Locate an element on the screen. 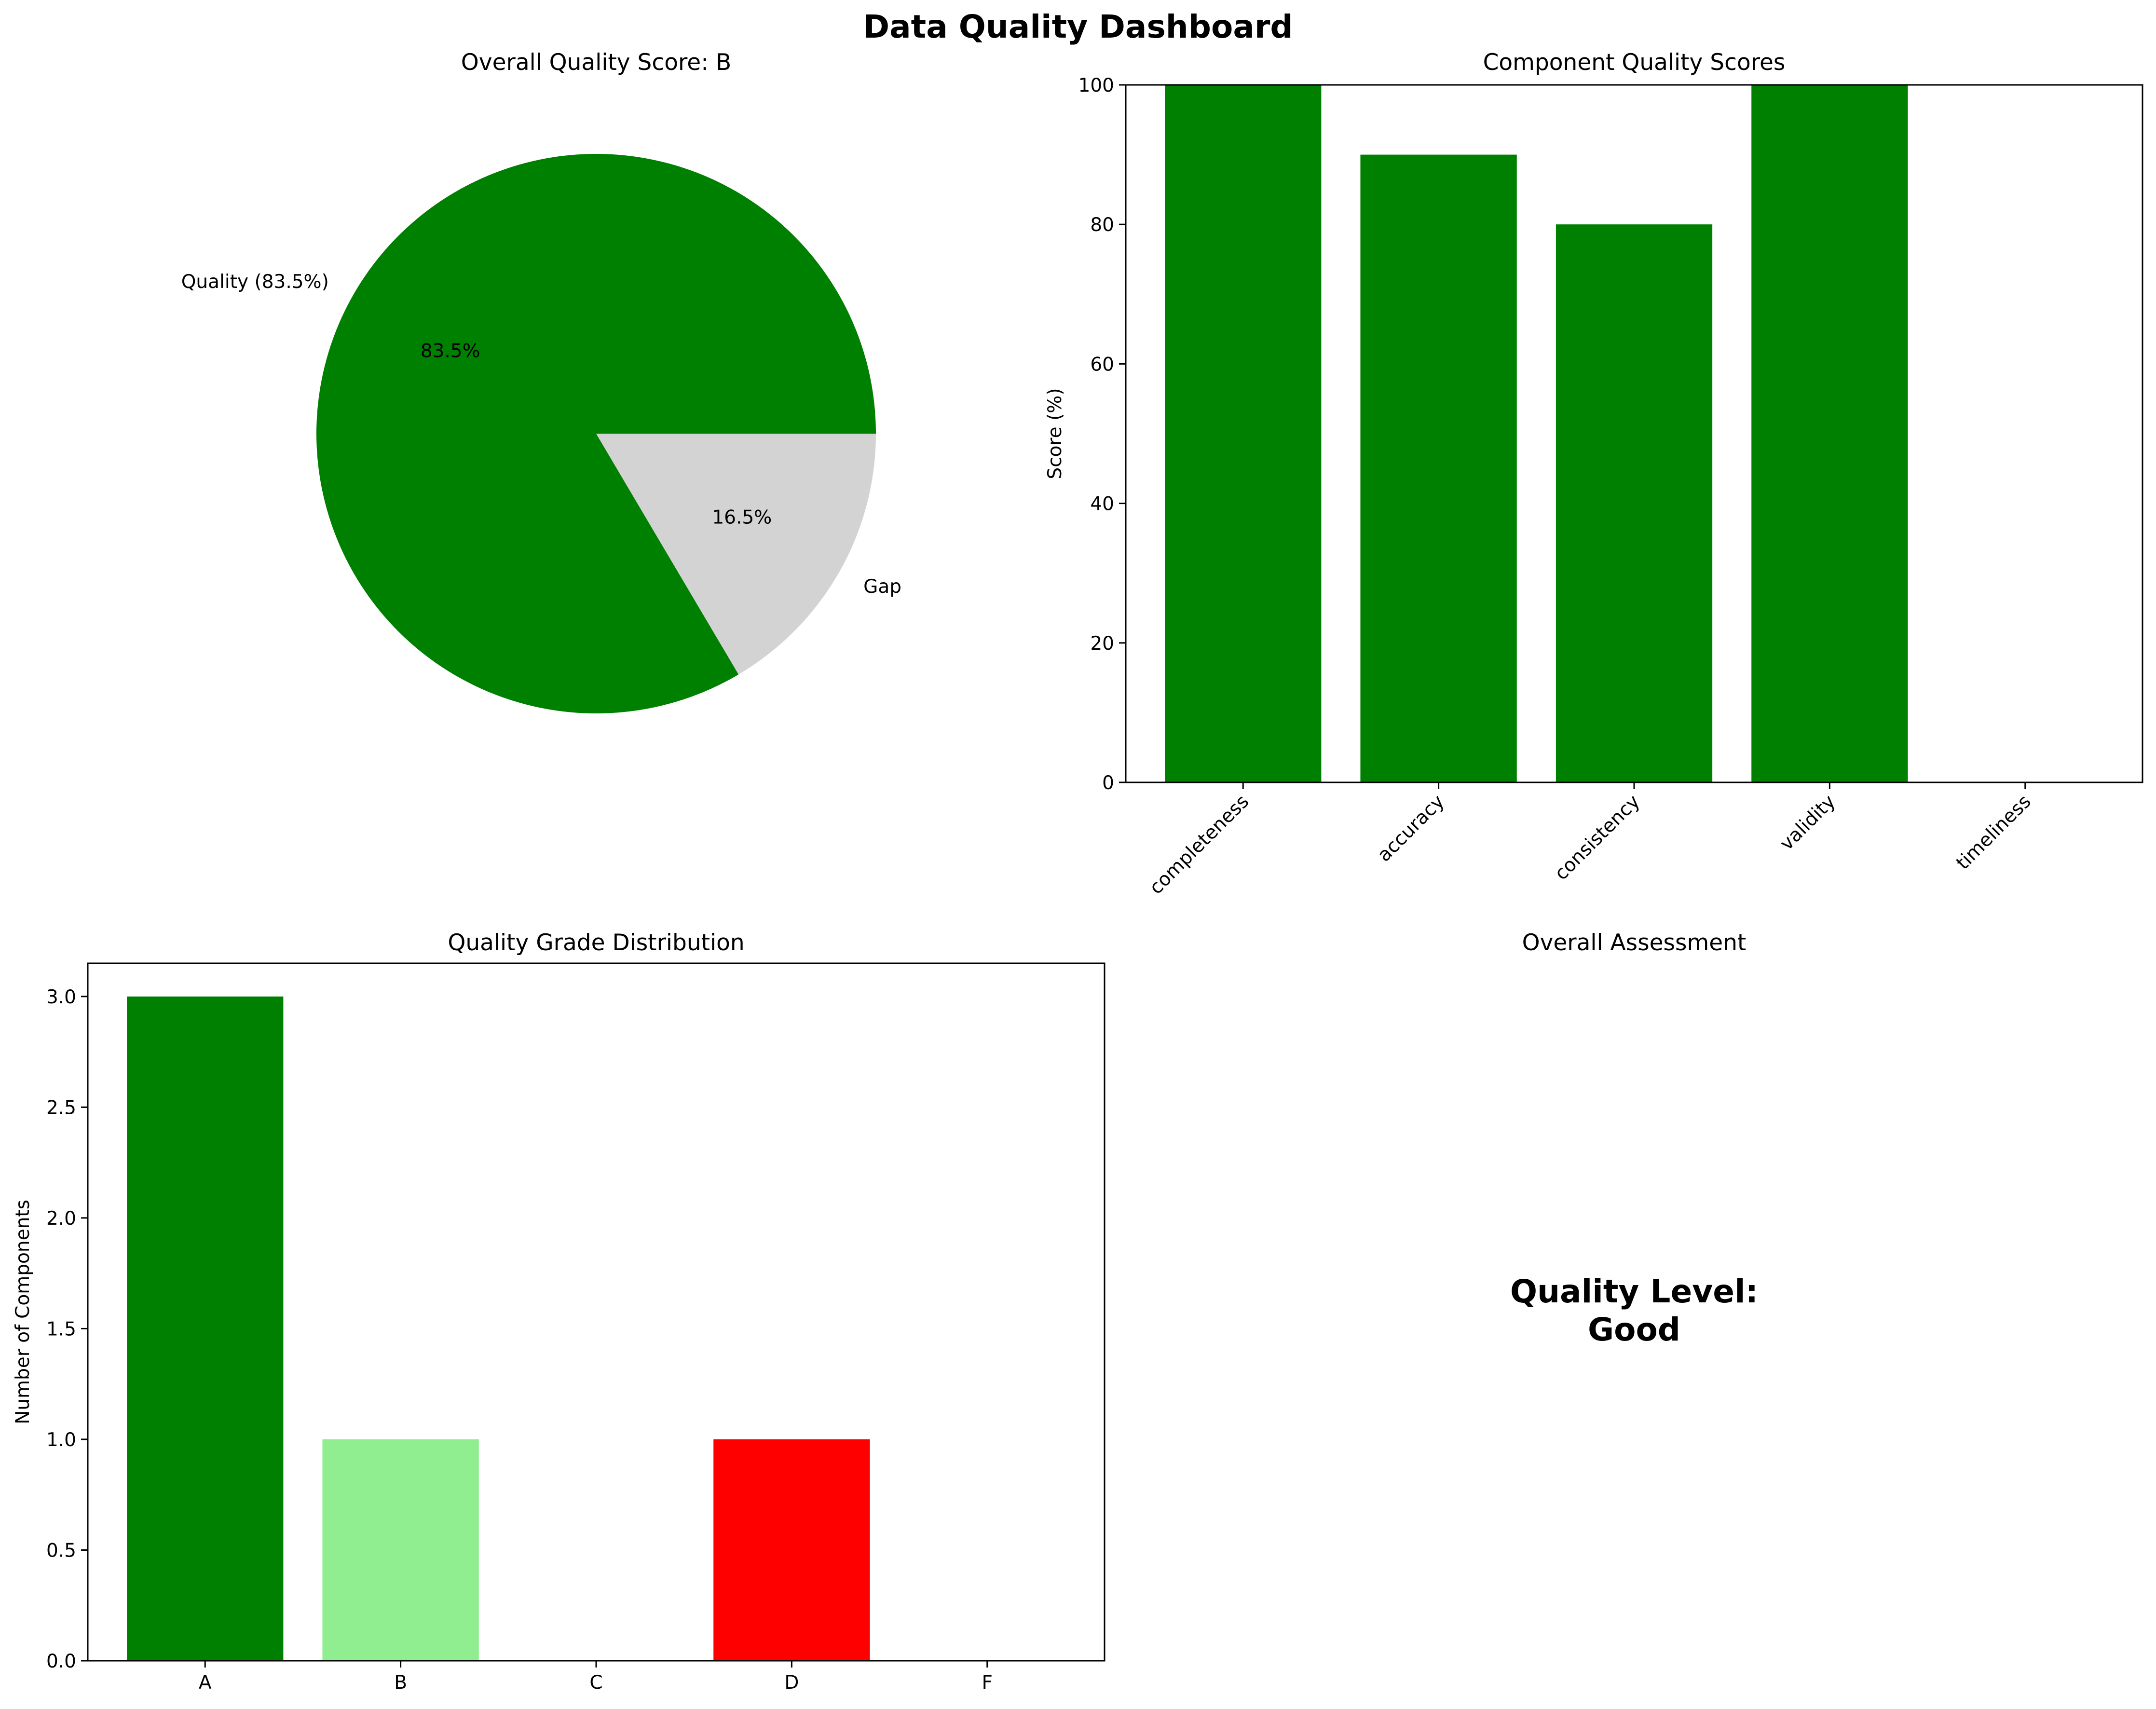 This screenshot has height=1709, width=2156. component-y-ticks: 0 20 40 60 80 100 is located at coordinates (1102, 434).